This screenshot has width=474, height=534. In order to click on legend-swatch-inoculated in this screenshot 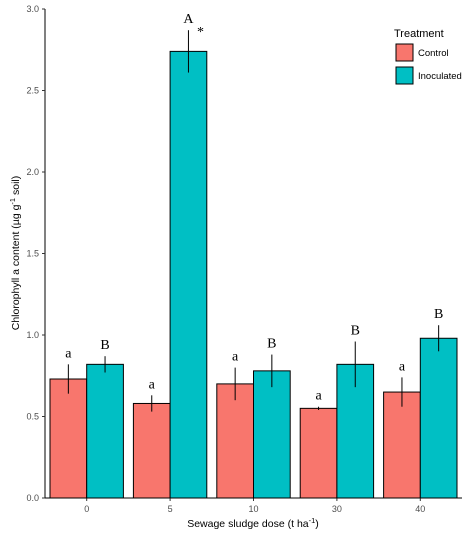, I will do `click(404, 75)`.